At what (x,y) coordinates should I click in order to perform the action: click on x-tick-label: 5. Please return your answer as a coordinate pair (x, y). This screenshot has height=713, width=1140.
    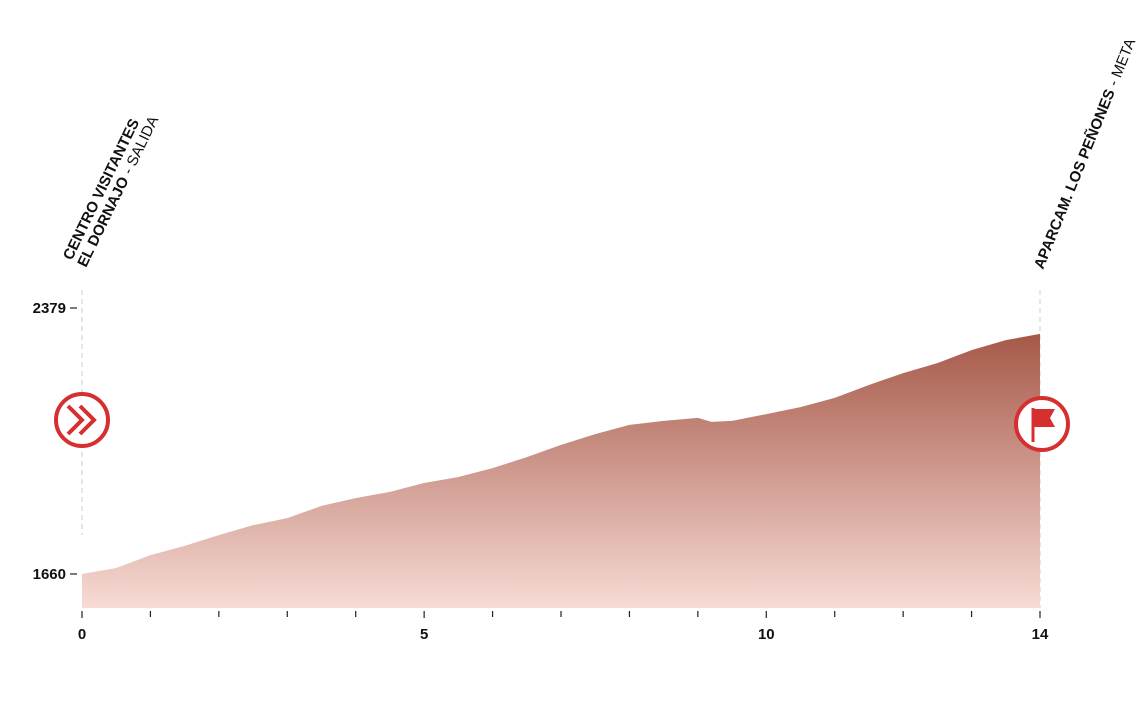
    Looking at the image, I should click on (424, 634).